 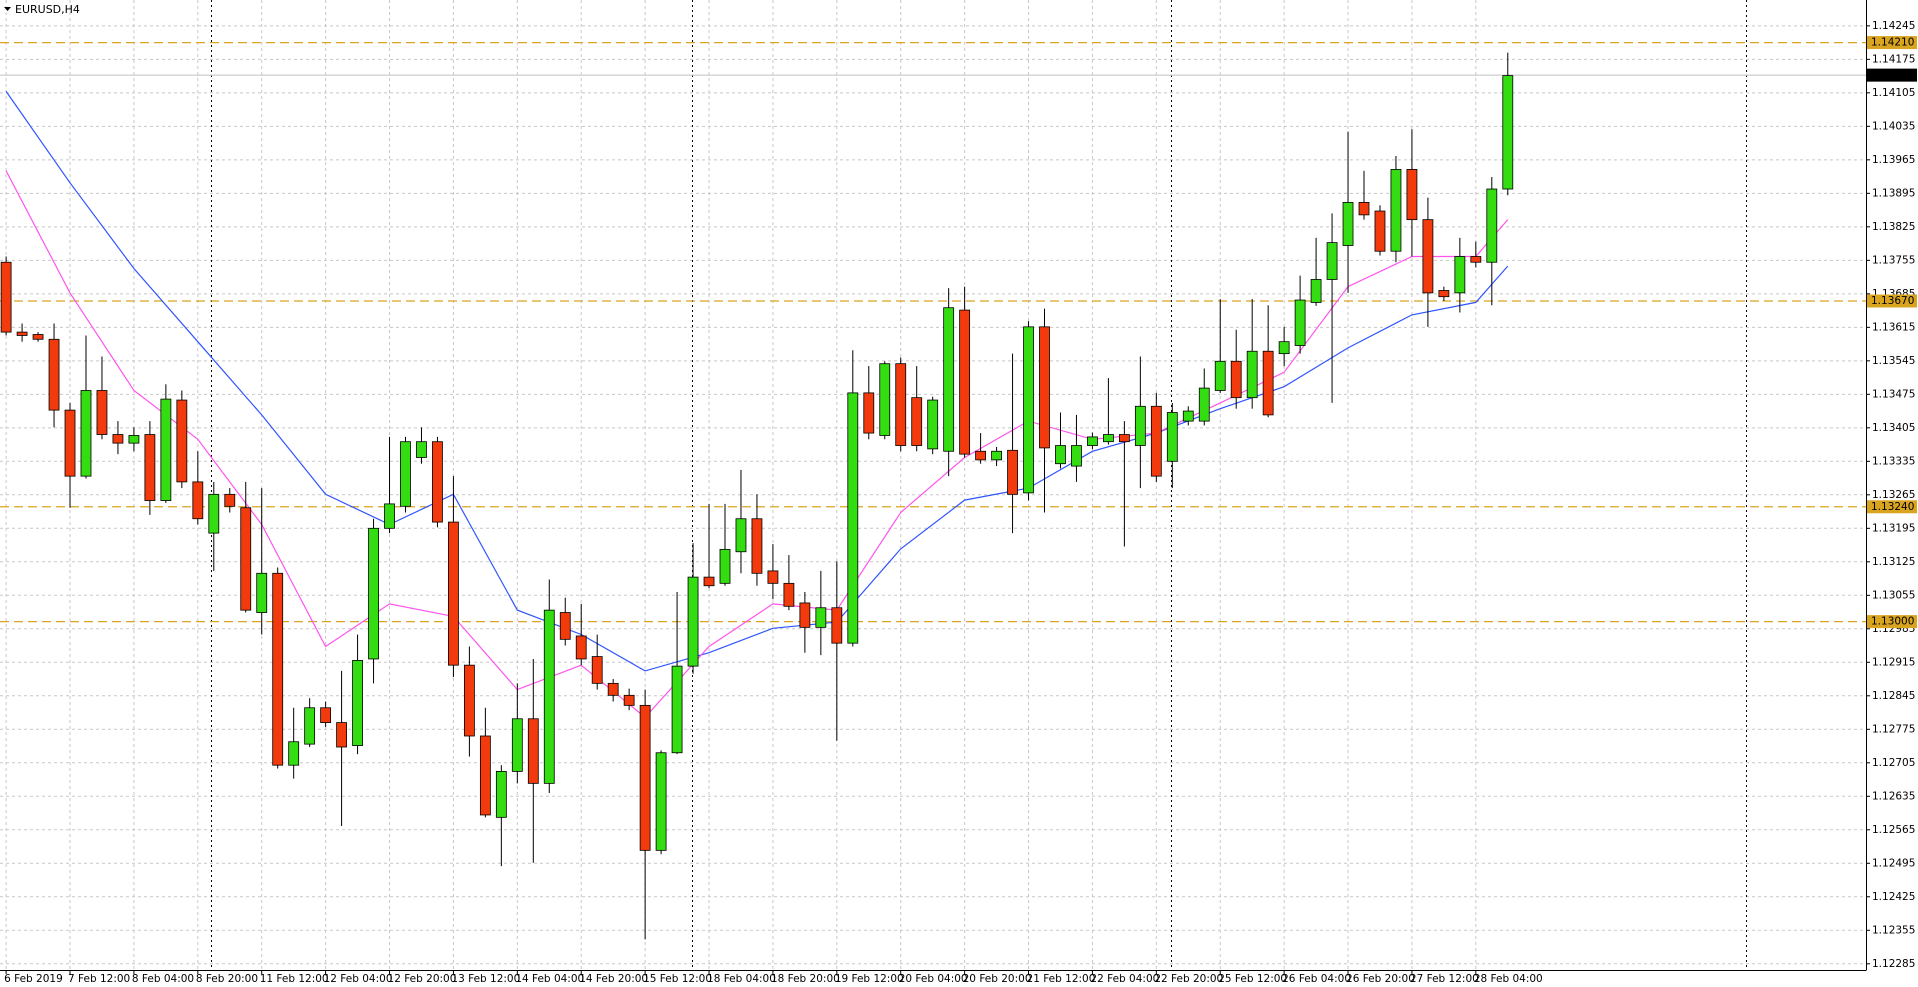 What do you see at coordinates (1893, 964) in the screenshot?
I see `y-tick-label: 1.12285` at bounding box center [1893, 964].